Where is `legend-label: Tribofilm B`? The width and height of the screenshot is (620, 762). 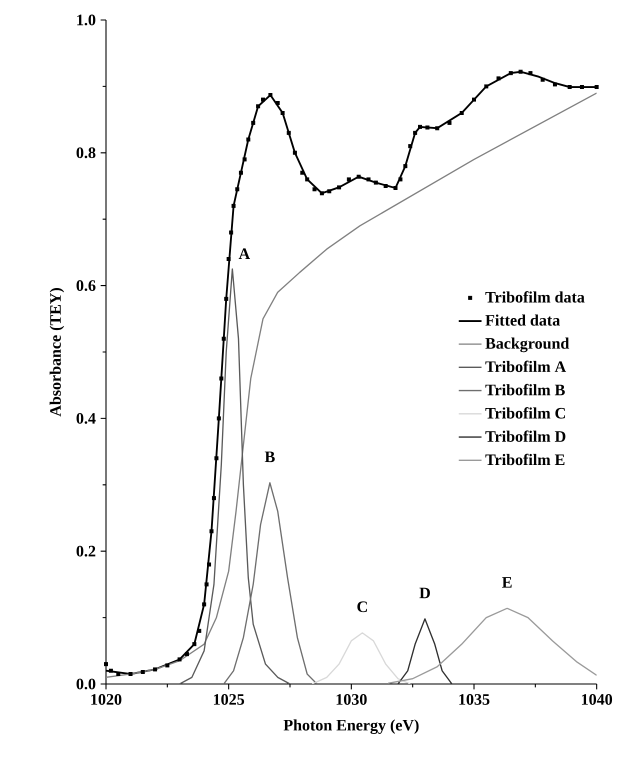
legend-label: Tribofilm B is located at coordinates (525, 390).